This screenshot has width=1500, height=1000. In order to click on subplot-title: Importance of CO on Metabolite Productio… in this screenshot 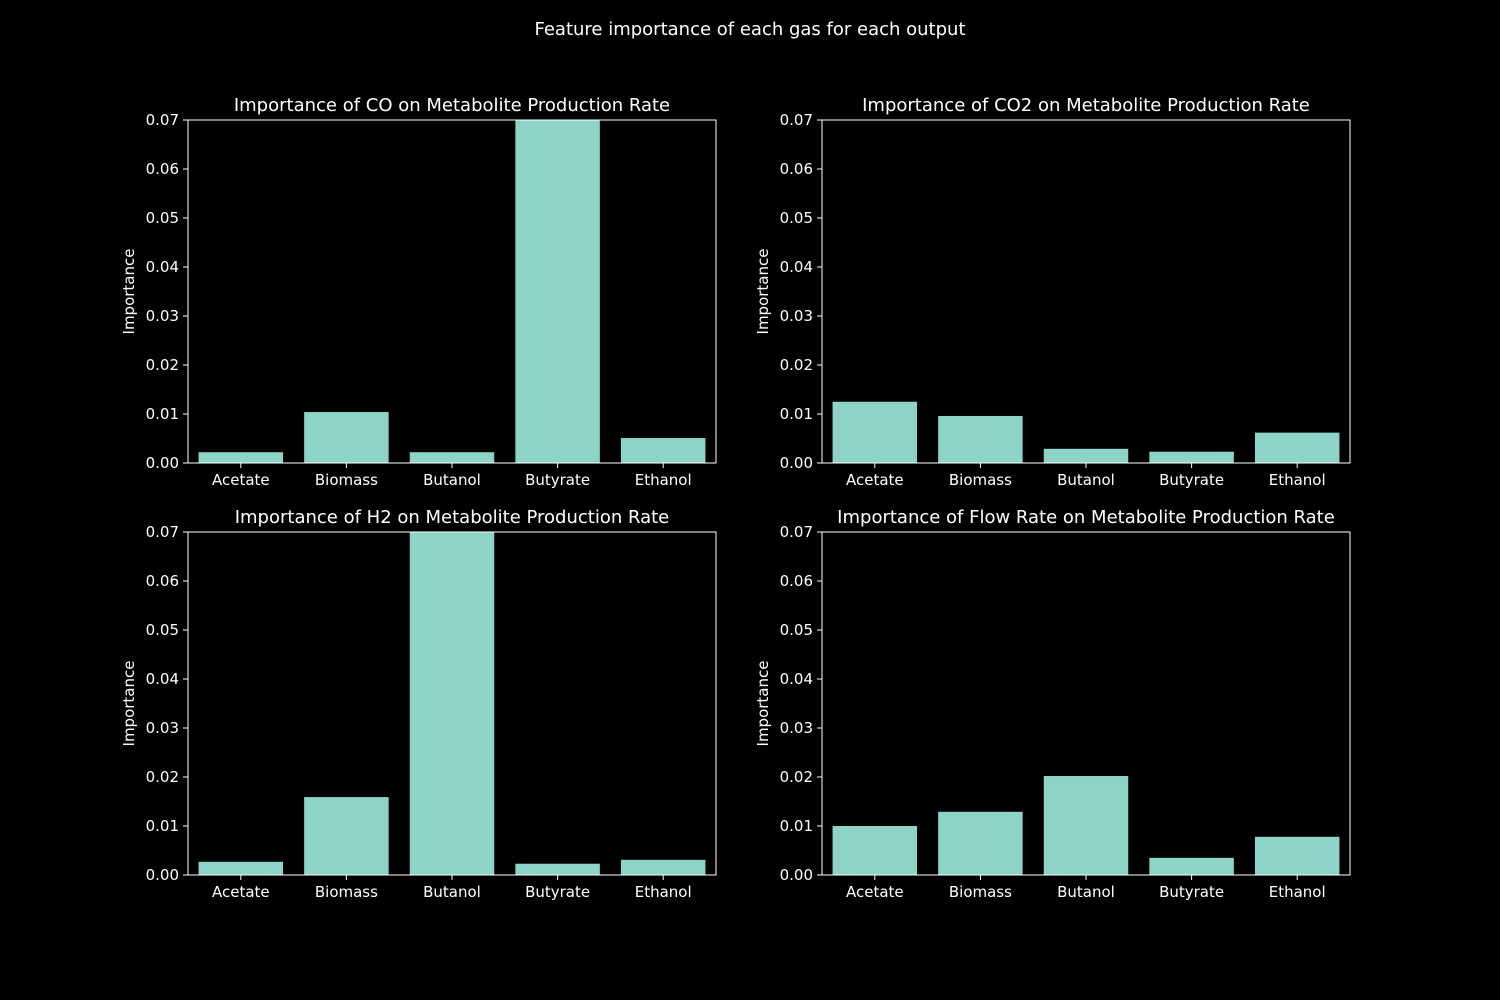, I will do `click(452, 105)`.